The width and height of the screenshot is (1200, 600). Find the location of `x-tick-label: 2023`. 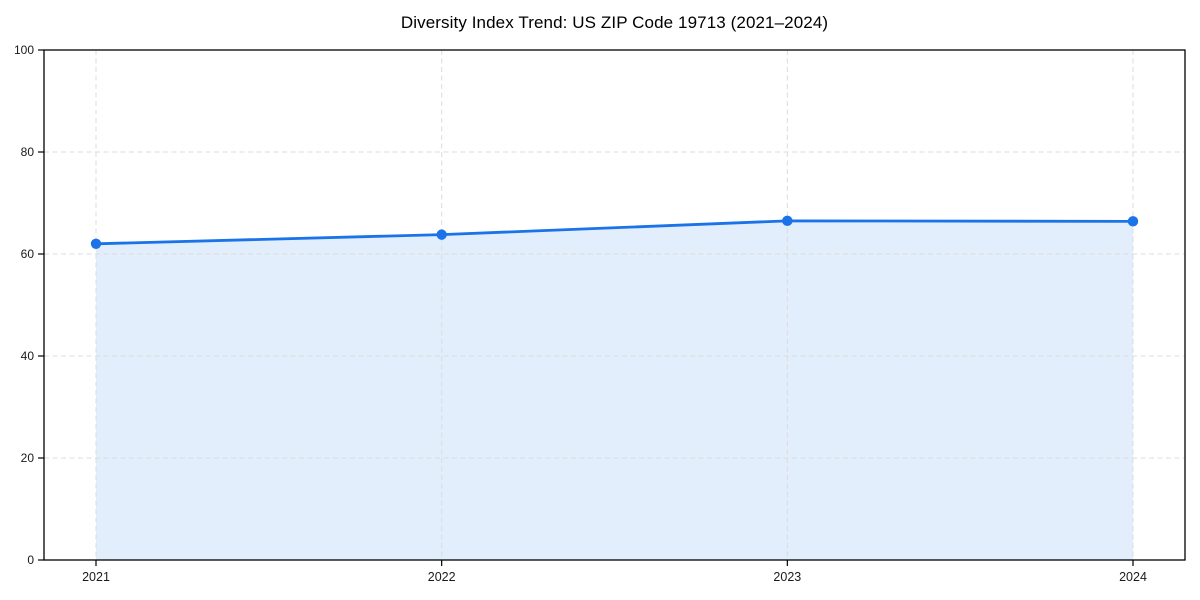

x-tick-label: 2023 is located at coordinates (787, 577).